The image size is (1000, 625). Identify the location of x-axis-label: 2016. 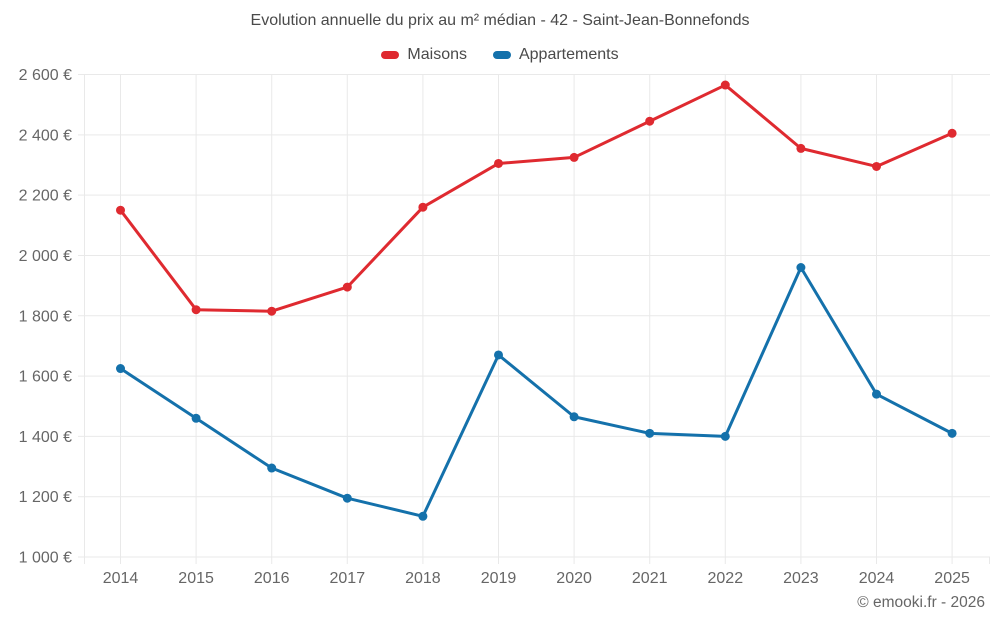
(272, 578).